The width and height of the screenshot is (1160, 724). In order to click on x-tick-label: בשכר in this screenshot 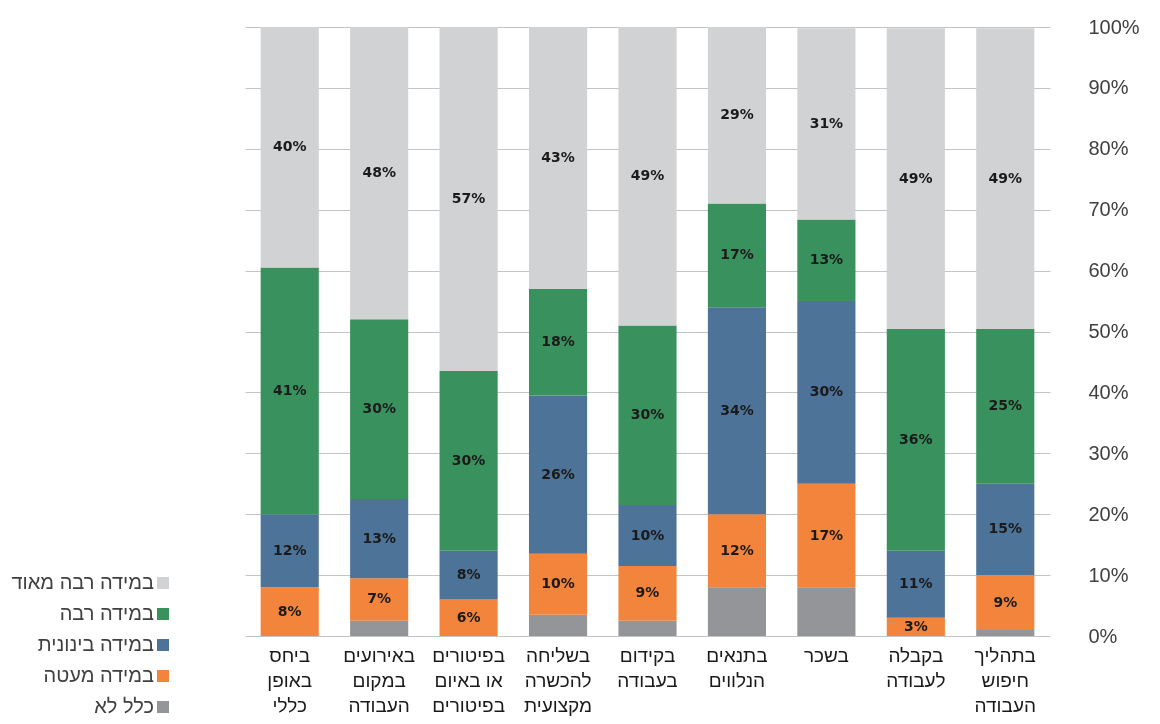, I will do `click(826, 655)`.